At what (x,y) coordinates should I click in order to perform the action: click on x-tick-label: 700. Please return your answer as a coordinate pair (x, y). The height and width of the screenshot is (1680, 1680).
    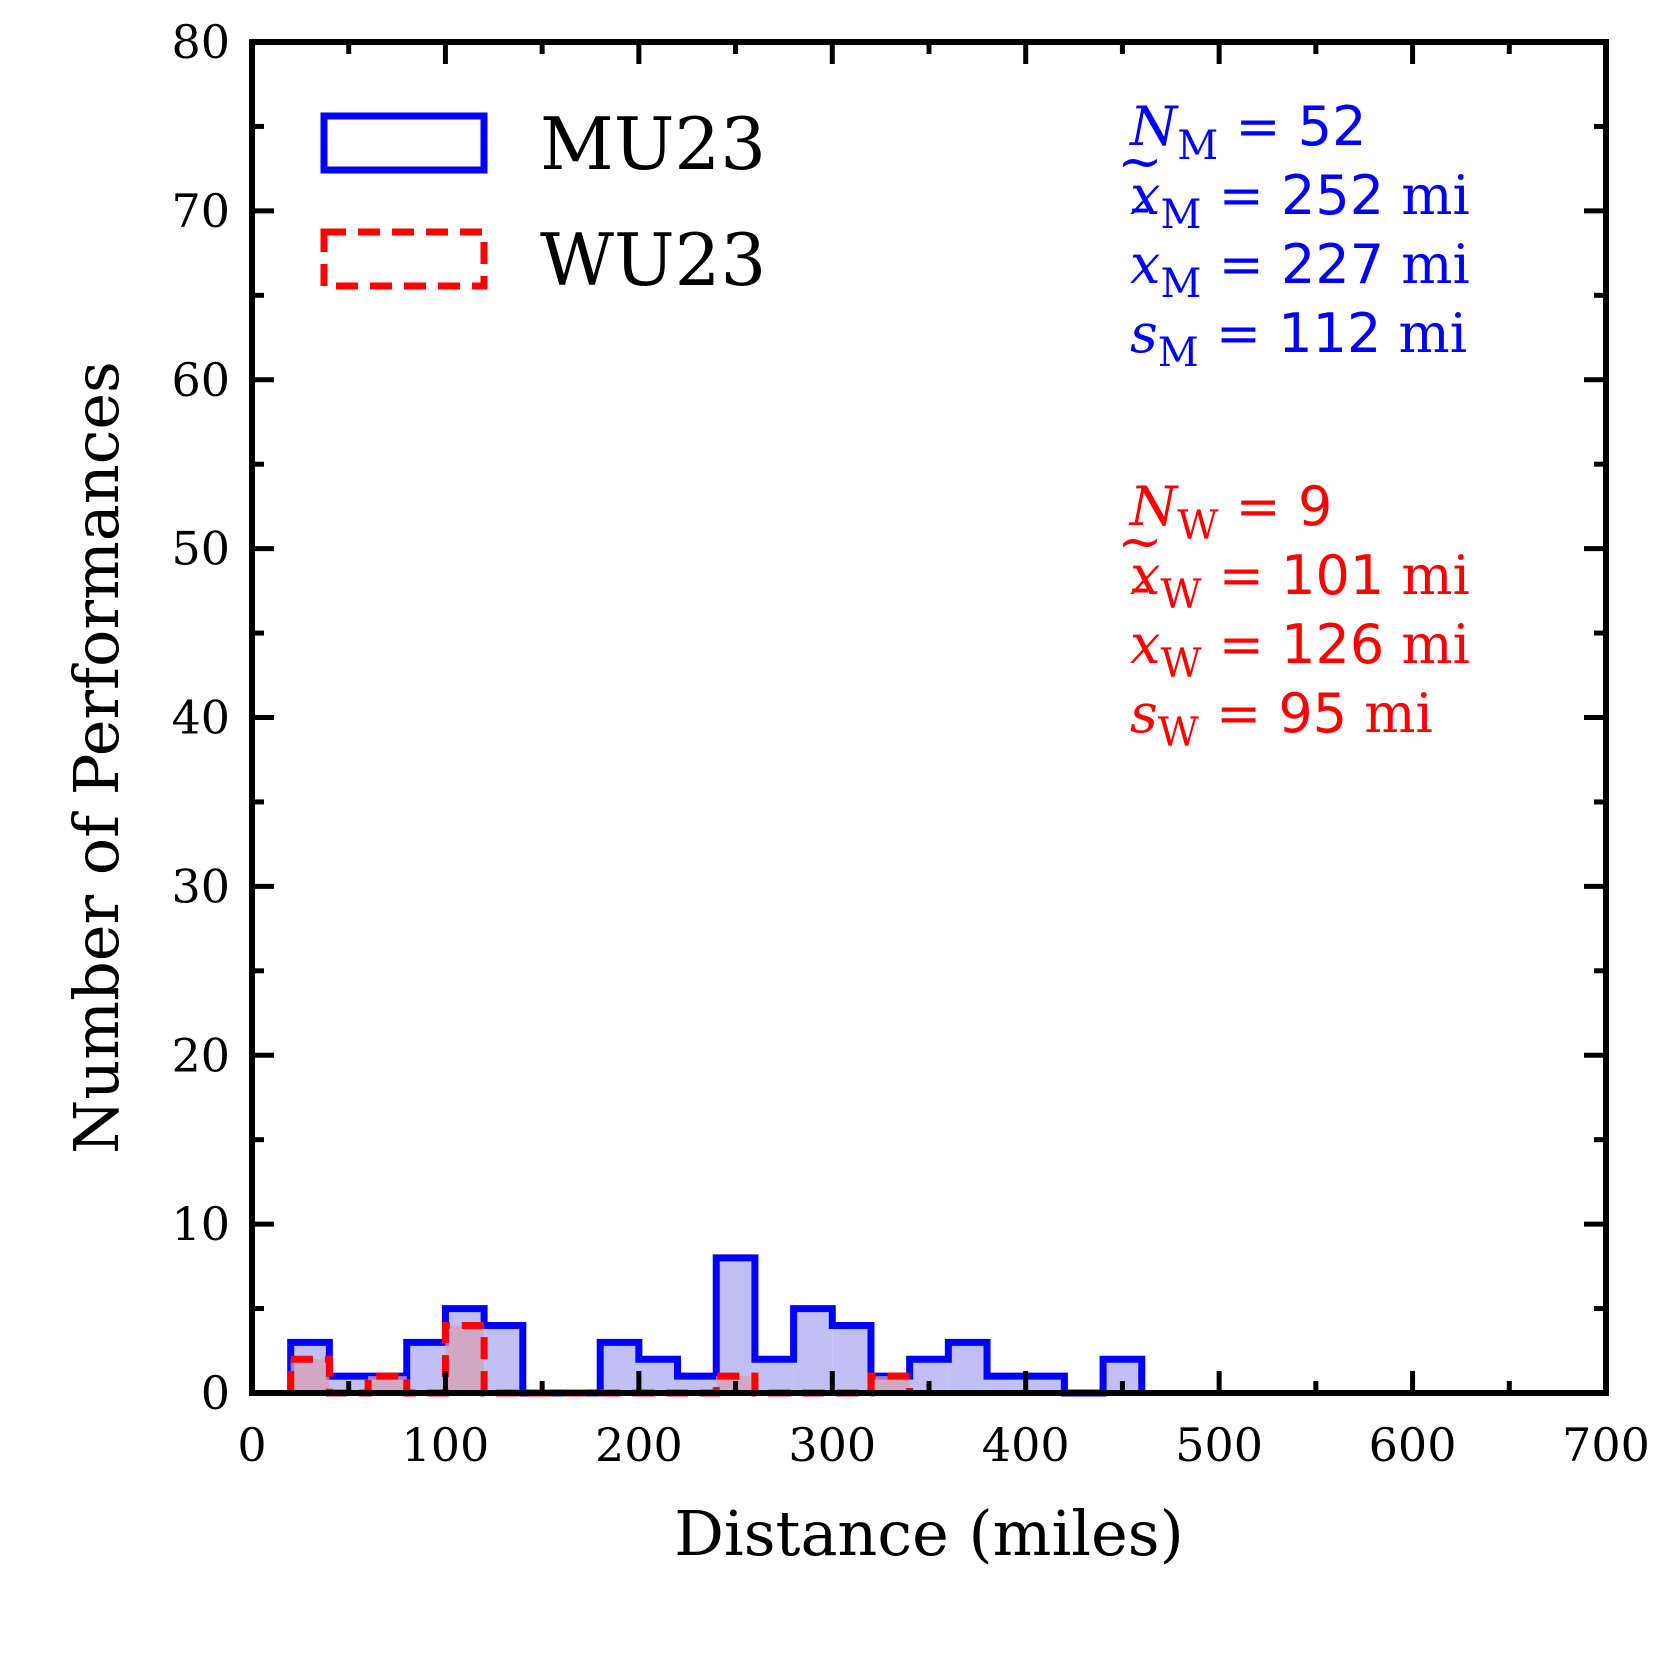
    Looking at the image, I should click on (1606, 1445).